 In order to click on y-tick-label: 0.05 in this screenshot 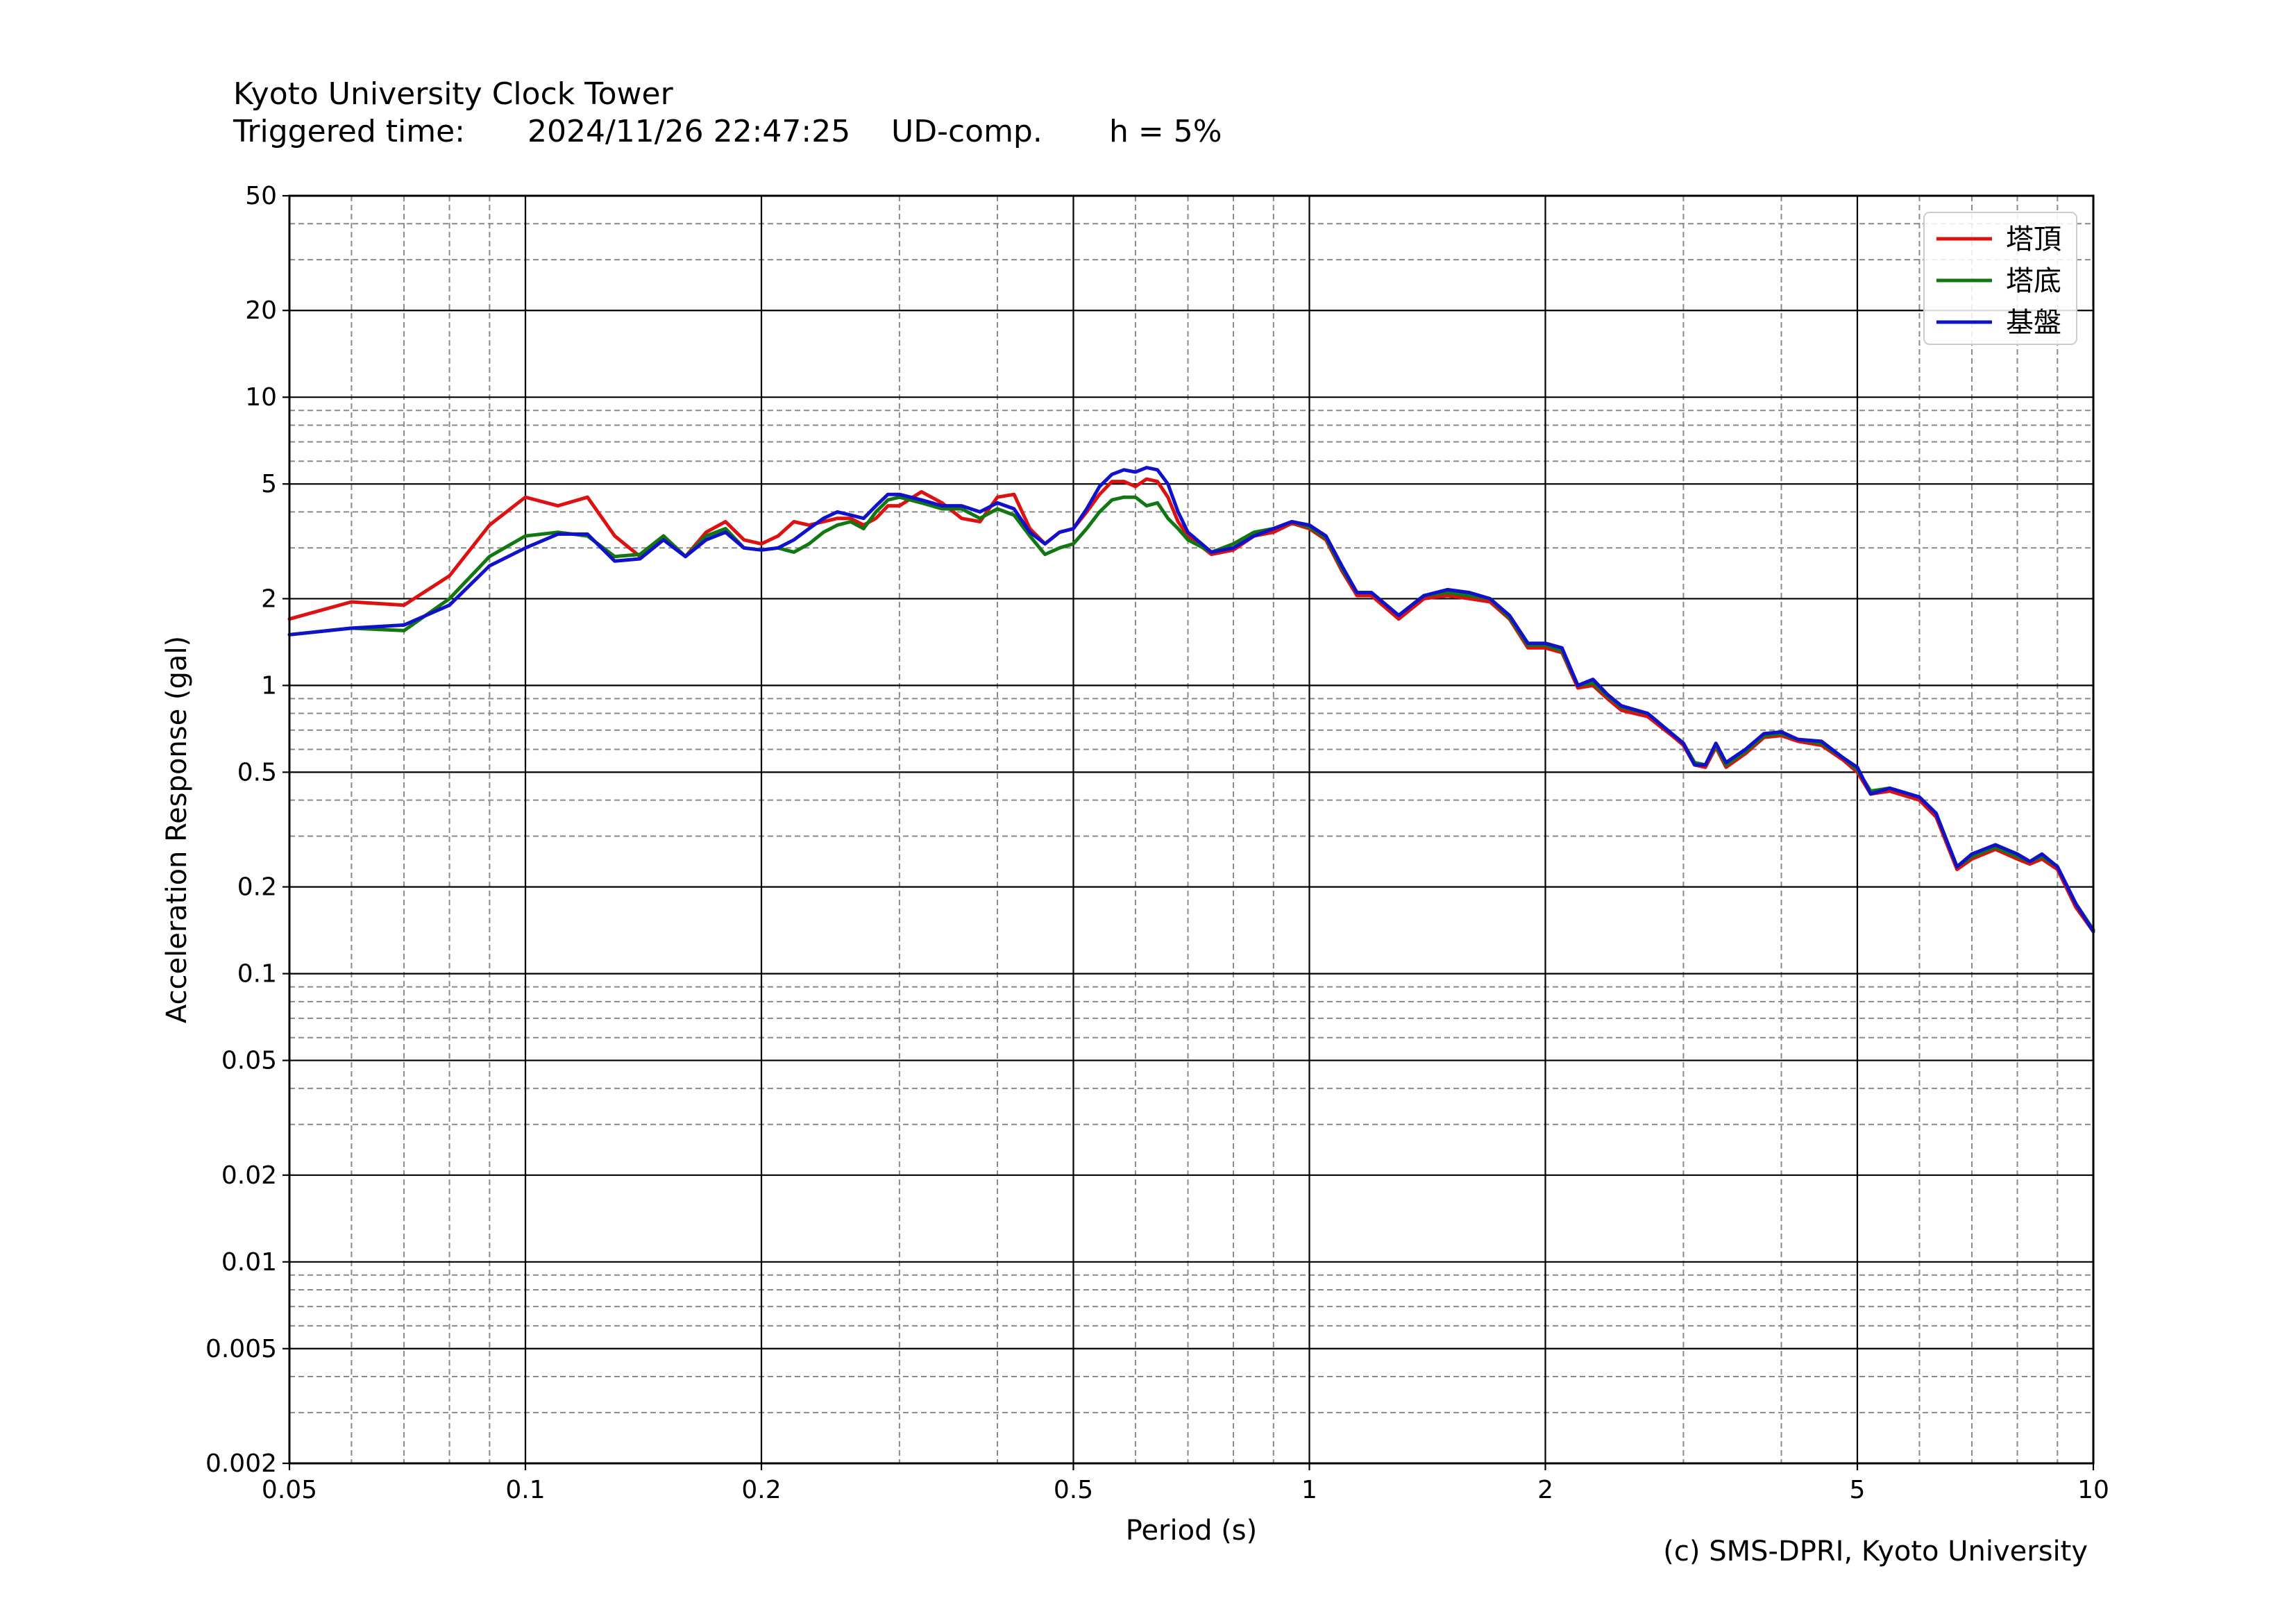, I will do `click(249, 1061)`.